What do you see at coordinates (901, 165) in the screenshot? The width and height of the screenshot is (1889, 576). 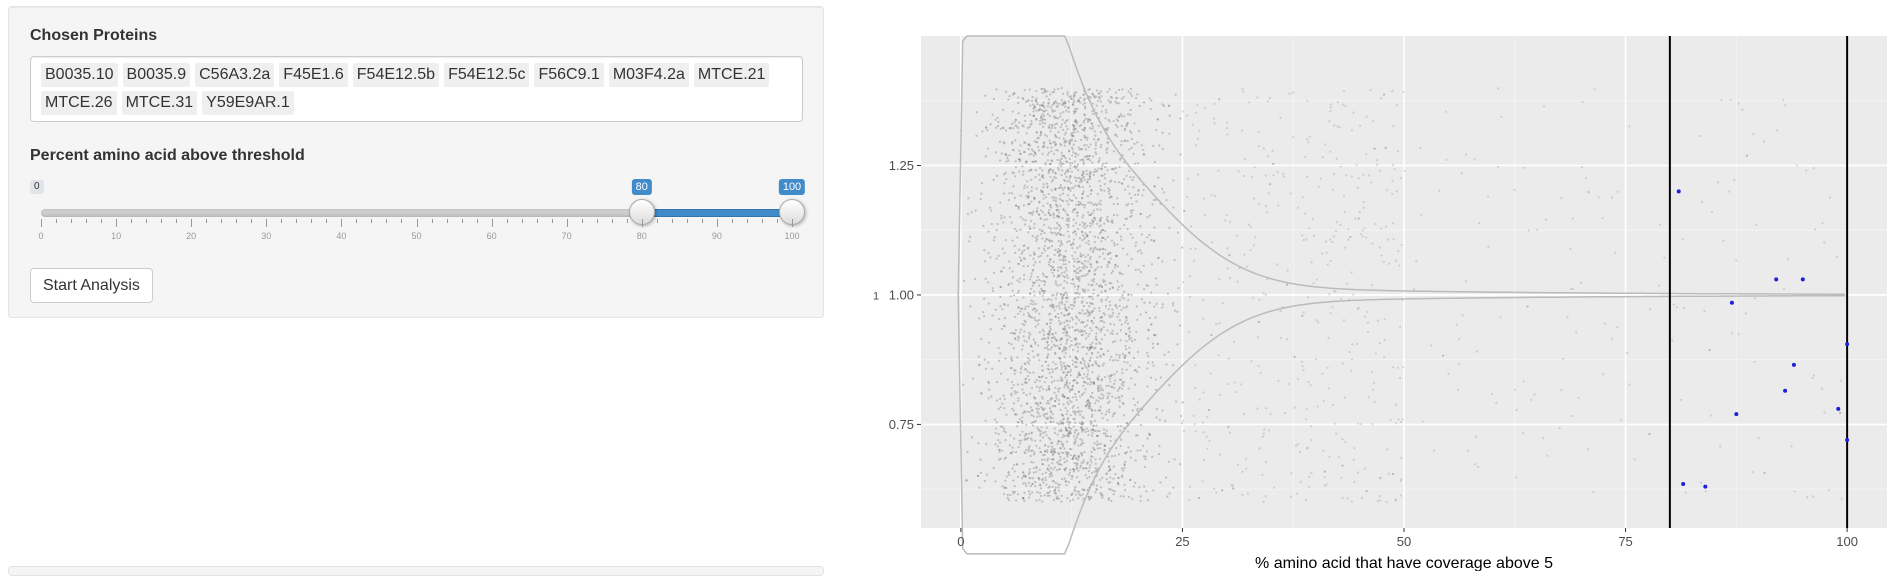 I see `y-tick-label: 1.25` at bounding box center [901, 165].